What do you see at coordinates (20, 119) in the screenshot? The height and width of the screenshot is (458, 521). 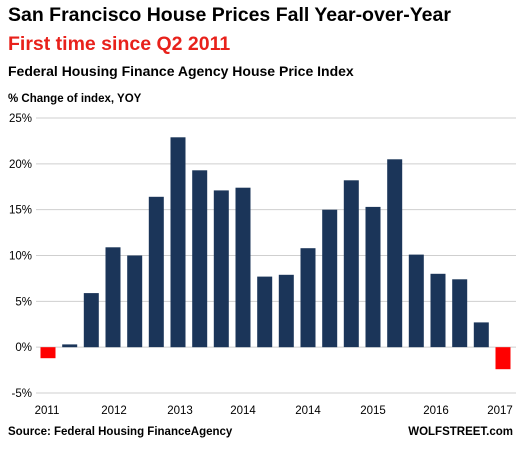 I see `y-tick-label-0: 25%` at bounding box center [20, 119].